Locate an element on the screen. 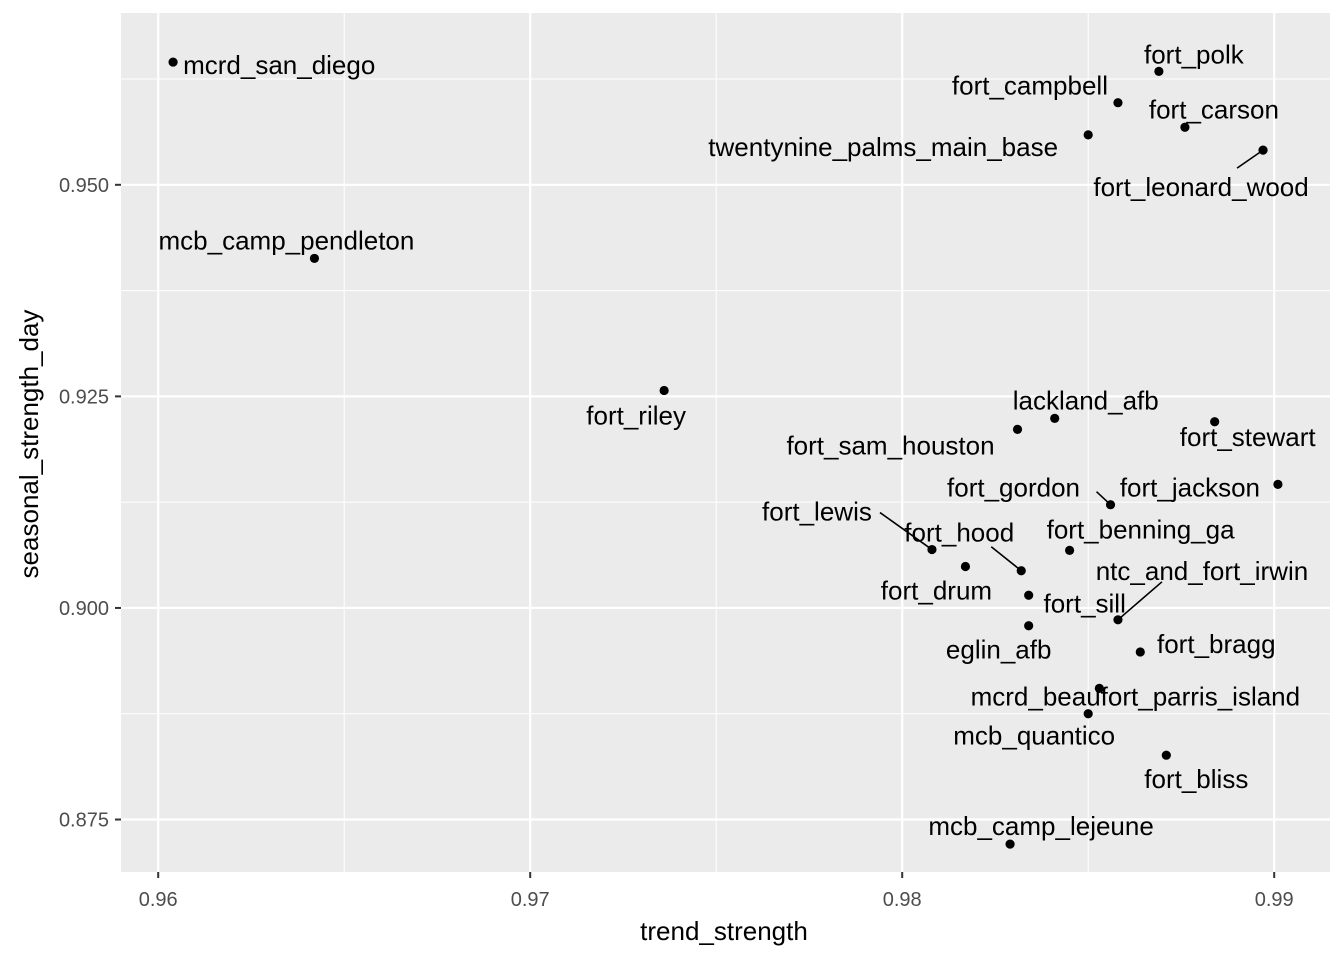  point-label: ntc_and_fort_irwin is located at coordinates (1202, 571).